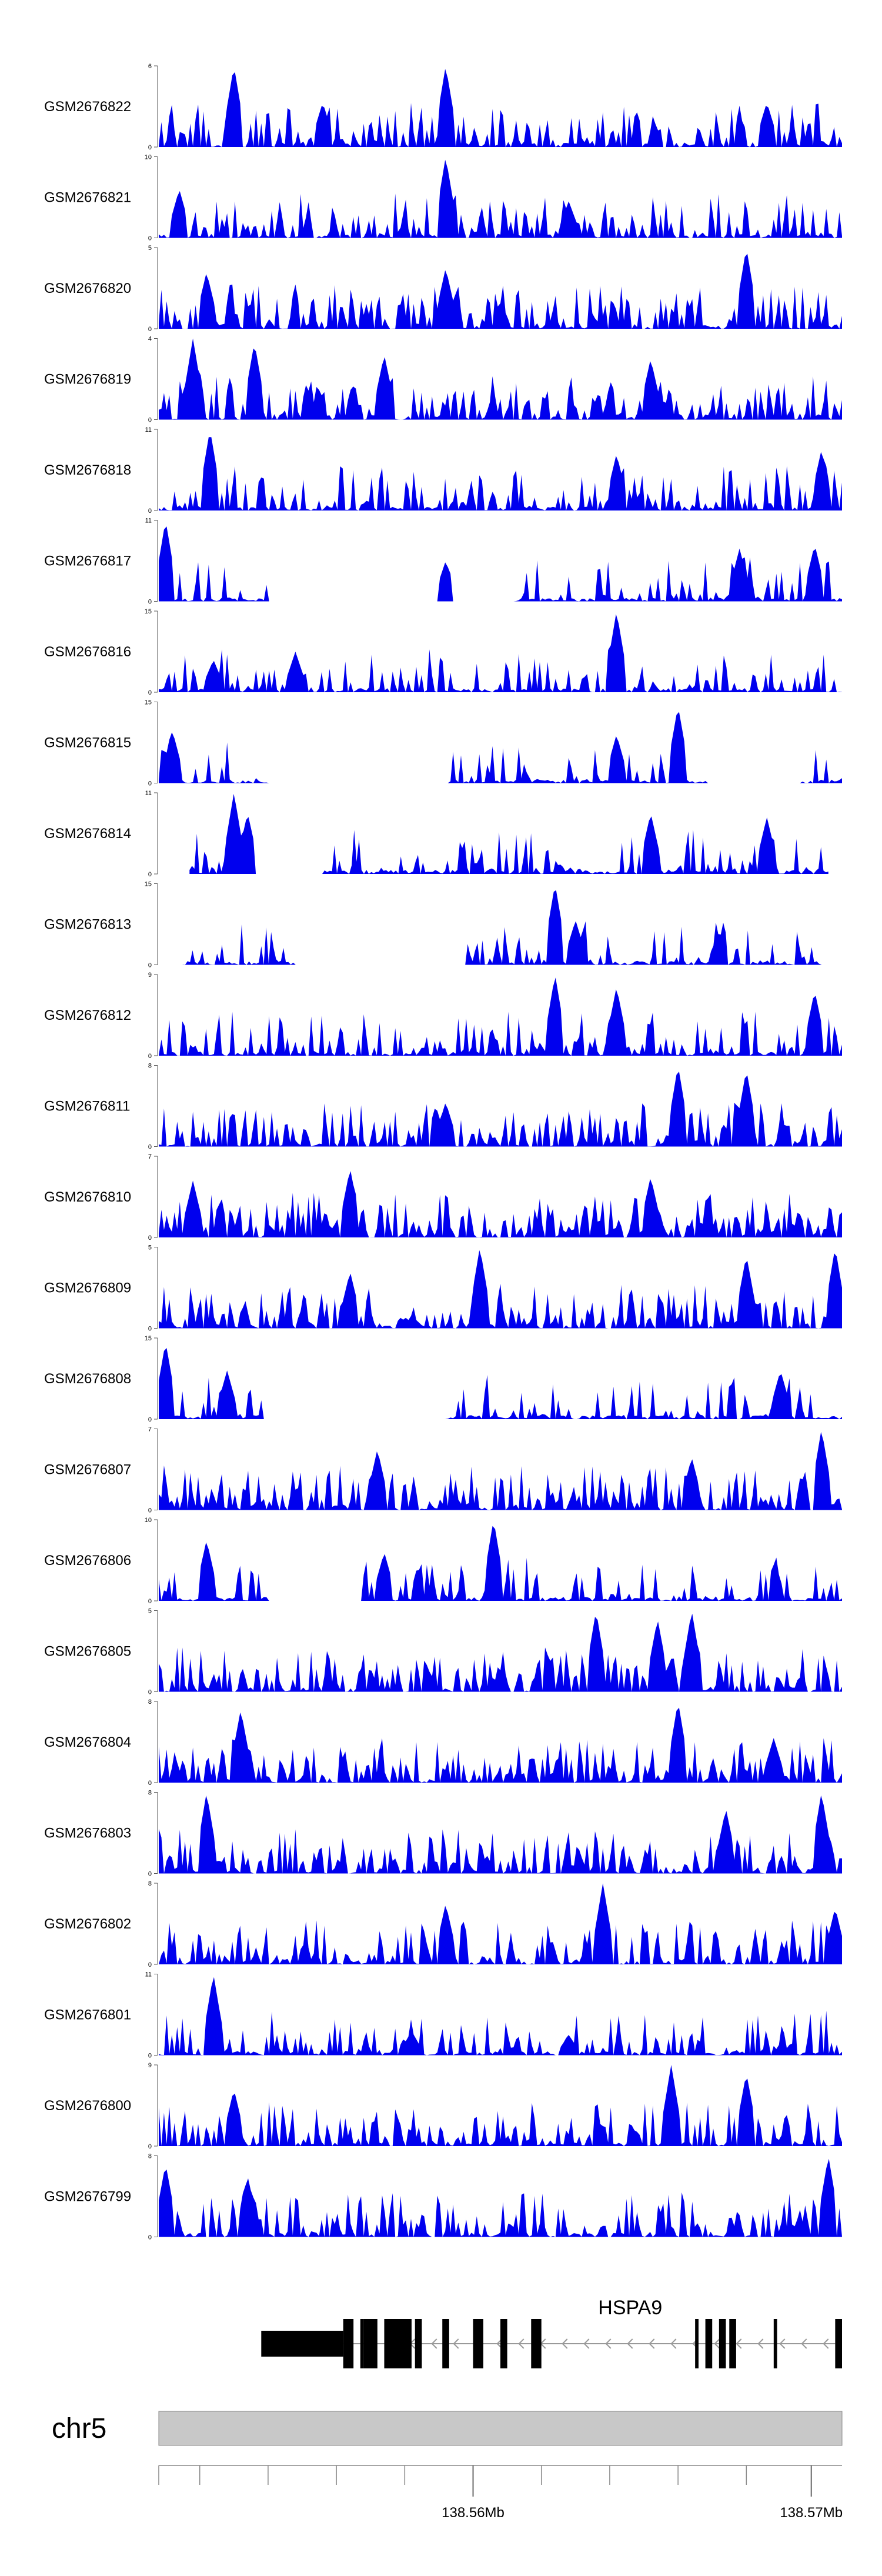 The width and height of the screenshot is (882, 2576). What do you see at coordinates (443, 1107) in the screenshot?
I see `signal-track: GSM2676811 8 0` at bounding box center [443, 1107].